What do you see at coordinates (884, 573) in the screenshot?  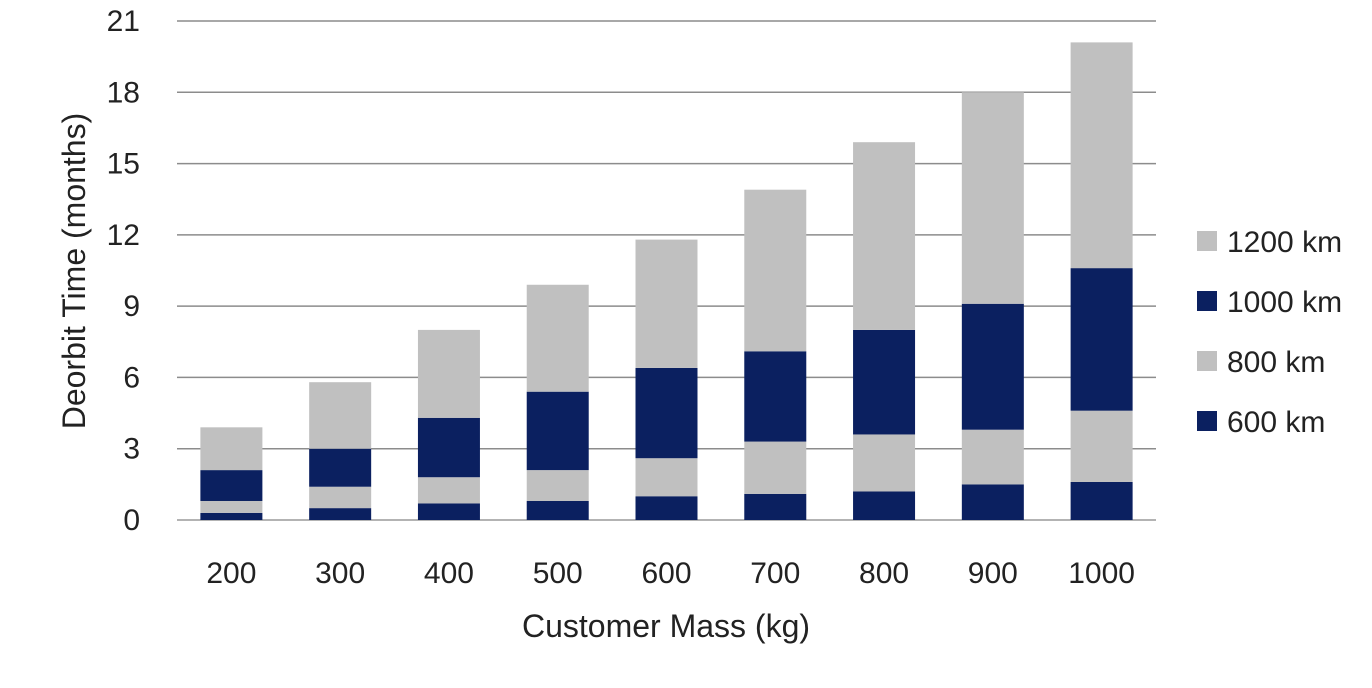 I see `x-tick-label: 800` at bounding box center [884, 573].